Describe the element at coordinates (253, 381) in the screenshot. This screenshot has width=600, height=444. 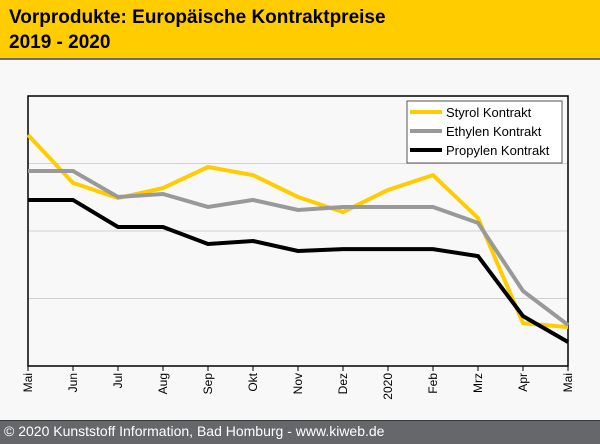
I see `x-tick-label: Okt` at that location.